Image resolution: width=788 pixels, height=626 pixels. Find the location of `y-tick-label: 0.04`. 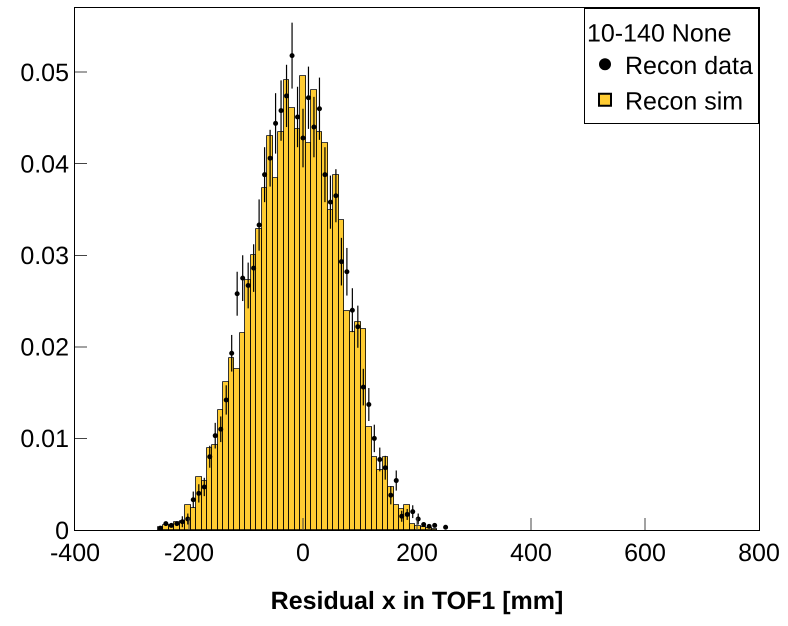

y-tick-label: 0.04 is located at coordinates (45, 164).